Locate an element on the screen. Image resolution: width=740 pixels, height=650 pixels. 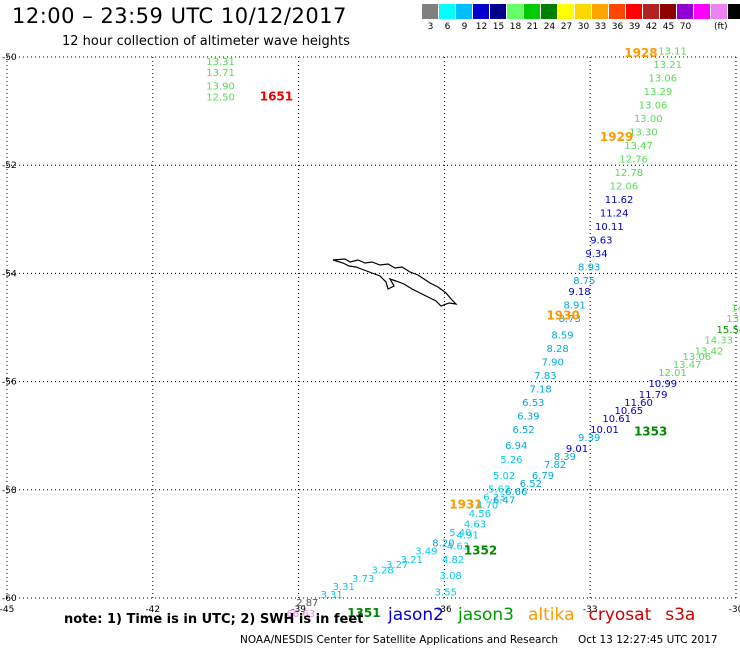
wave-height-label: 13.00 is located at coordinates (648, 119).